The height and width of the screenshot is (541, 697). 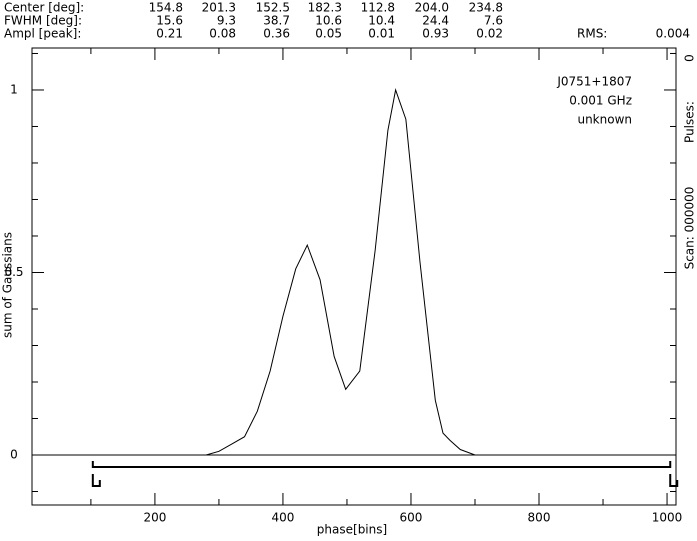 I want to click on cell-value: 7.6, so click(x=493, y=21).